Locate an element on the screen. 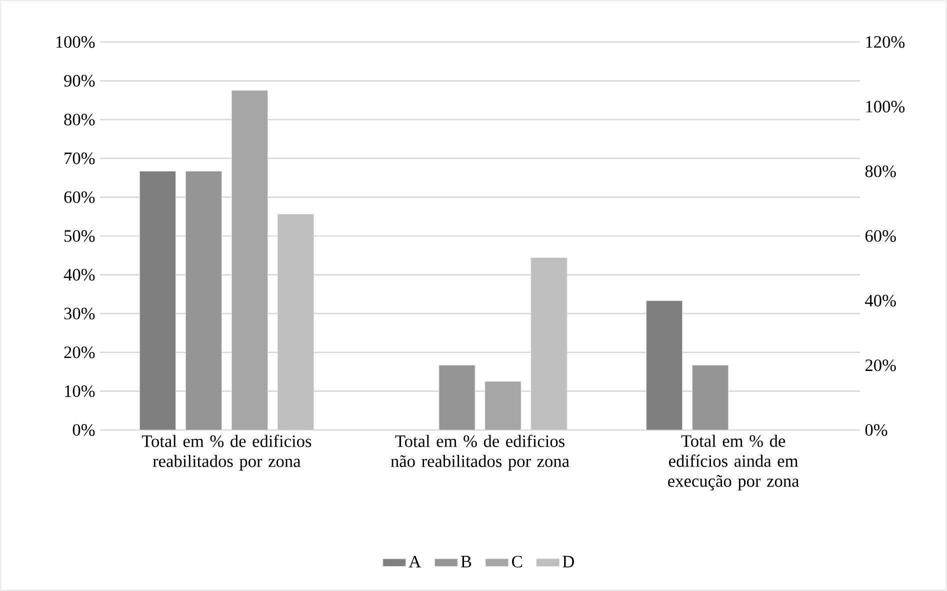 The image size is (947, 591). y-tick-label: 10% is located at coordinates (80, 391).